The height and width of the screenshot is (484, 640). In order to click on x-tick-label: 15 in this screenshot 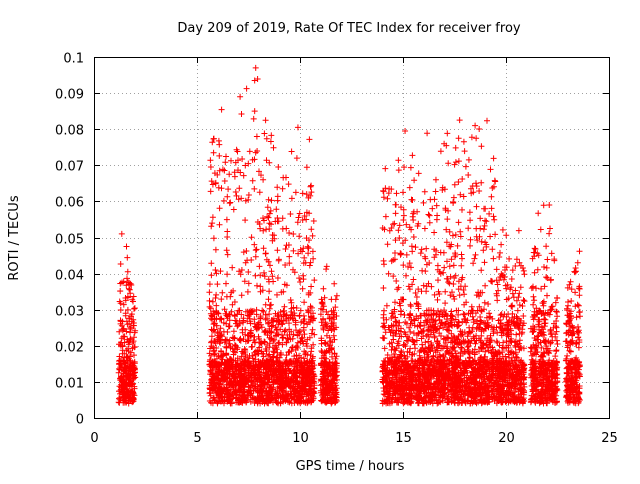, I will do `click(403, 438)`.